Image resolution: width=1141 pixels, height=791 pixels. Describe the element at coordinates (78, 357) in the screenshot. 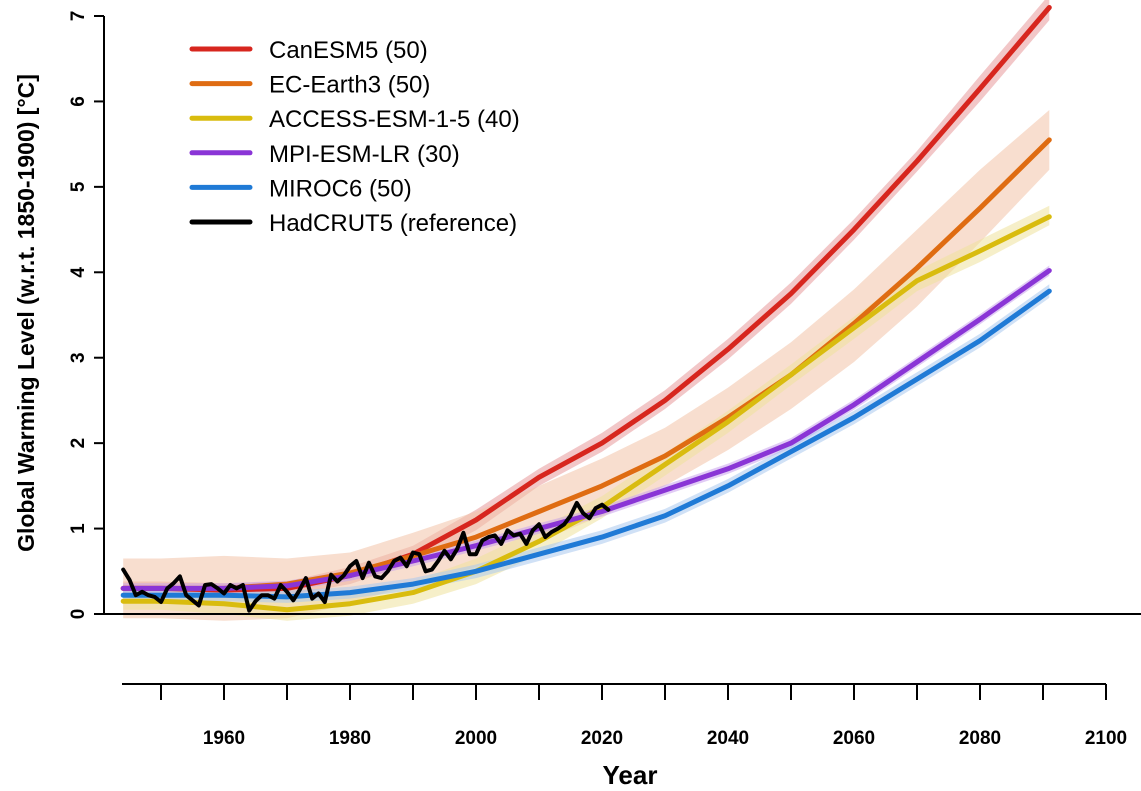

I see `y-tick-label-3: 3` at that location.